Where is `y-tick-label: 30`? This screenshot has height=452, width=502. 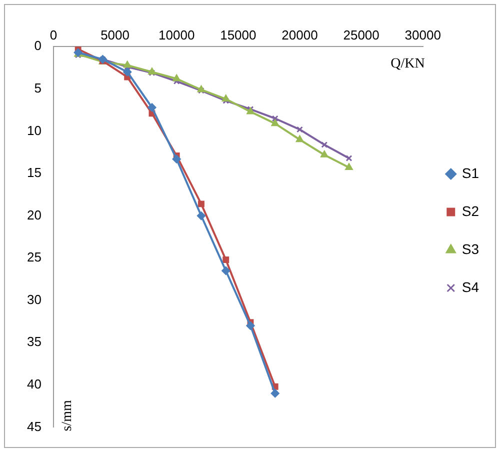
y-tick-label: 30 is located at coordinates (34, 299).